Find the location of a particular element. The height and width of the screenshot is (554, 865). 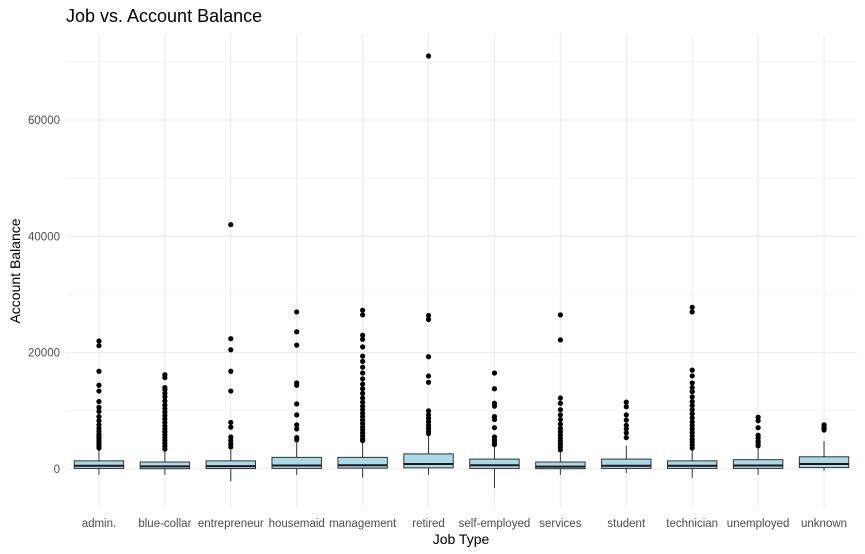

y-tick-label: 60000 is located at coordinates (44, 121).